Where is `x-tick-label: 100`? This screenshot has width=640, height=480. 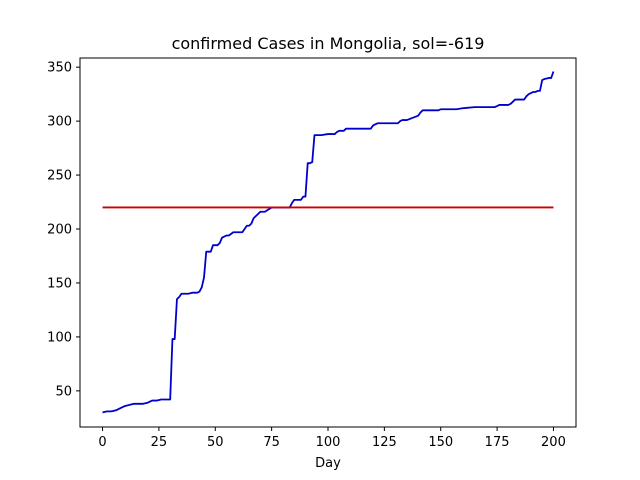
x-tick-label: 100 is located at coordinates (328, 442).